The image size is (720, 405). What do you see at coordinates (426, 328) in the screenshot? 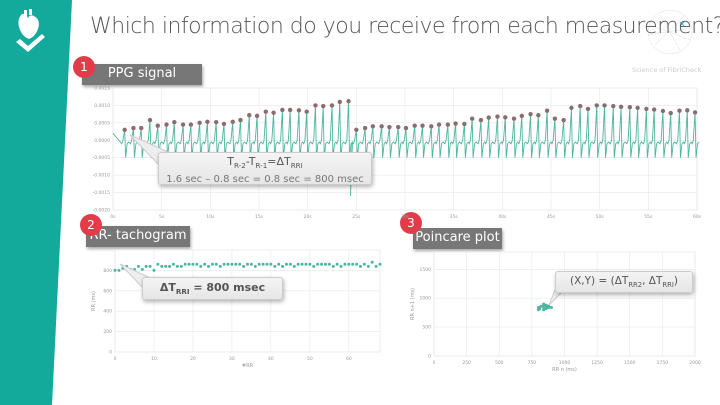
I see `poincare-y-tick-label: 500` at bounding box center [426, 328].